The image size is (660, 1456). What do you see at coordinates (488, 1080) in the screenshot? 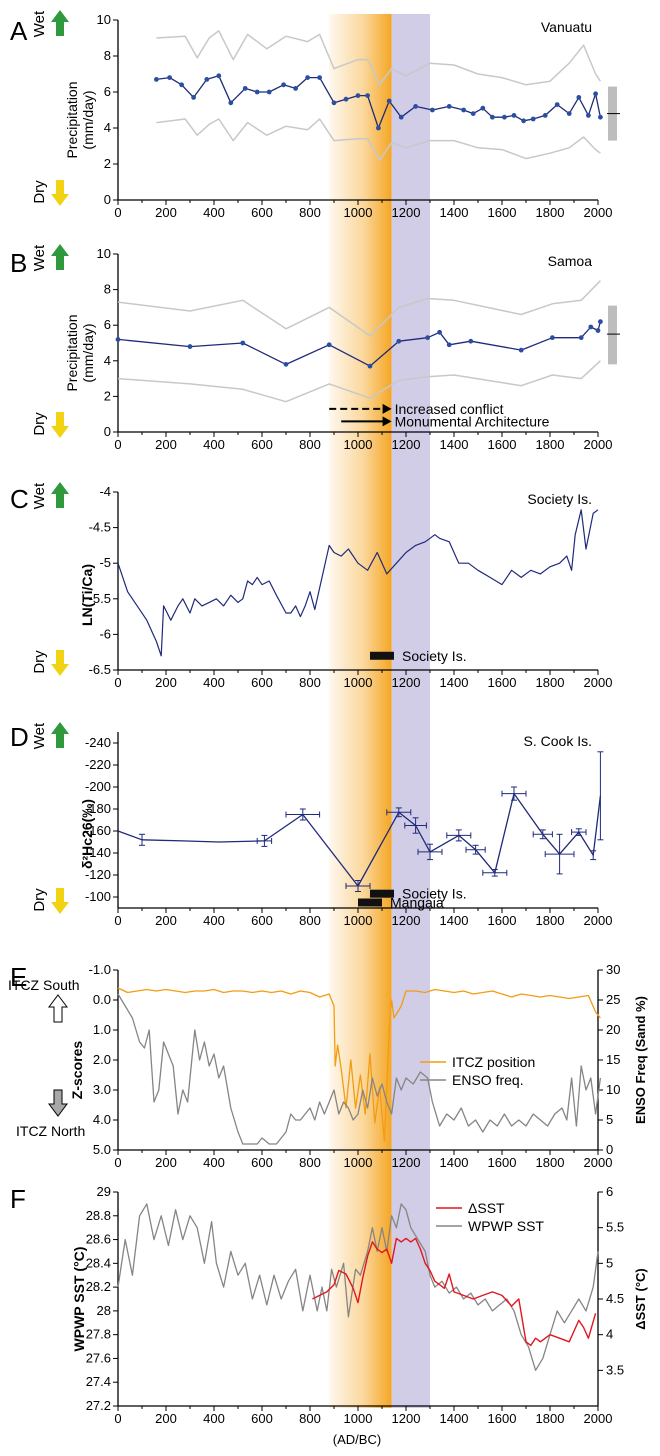
I see `legend-label-enso: ENSO freq.` at bounding box center [488, 1080].